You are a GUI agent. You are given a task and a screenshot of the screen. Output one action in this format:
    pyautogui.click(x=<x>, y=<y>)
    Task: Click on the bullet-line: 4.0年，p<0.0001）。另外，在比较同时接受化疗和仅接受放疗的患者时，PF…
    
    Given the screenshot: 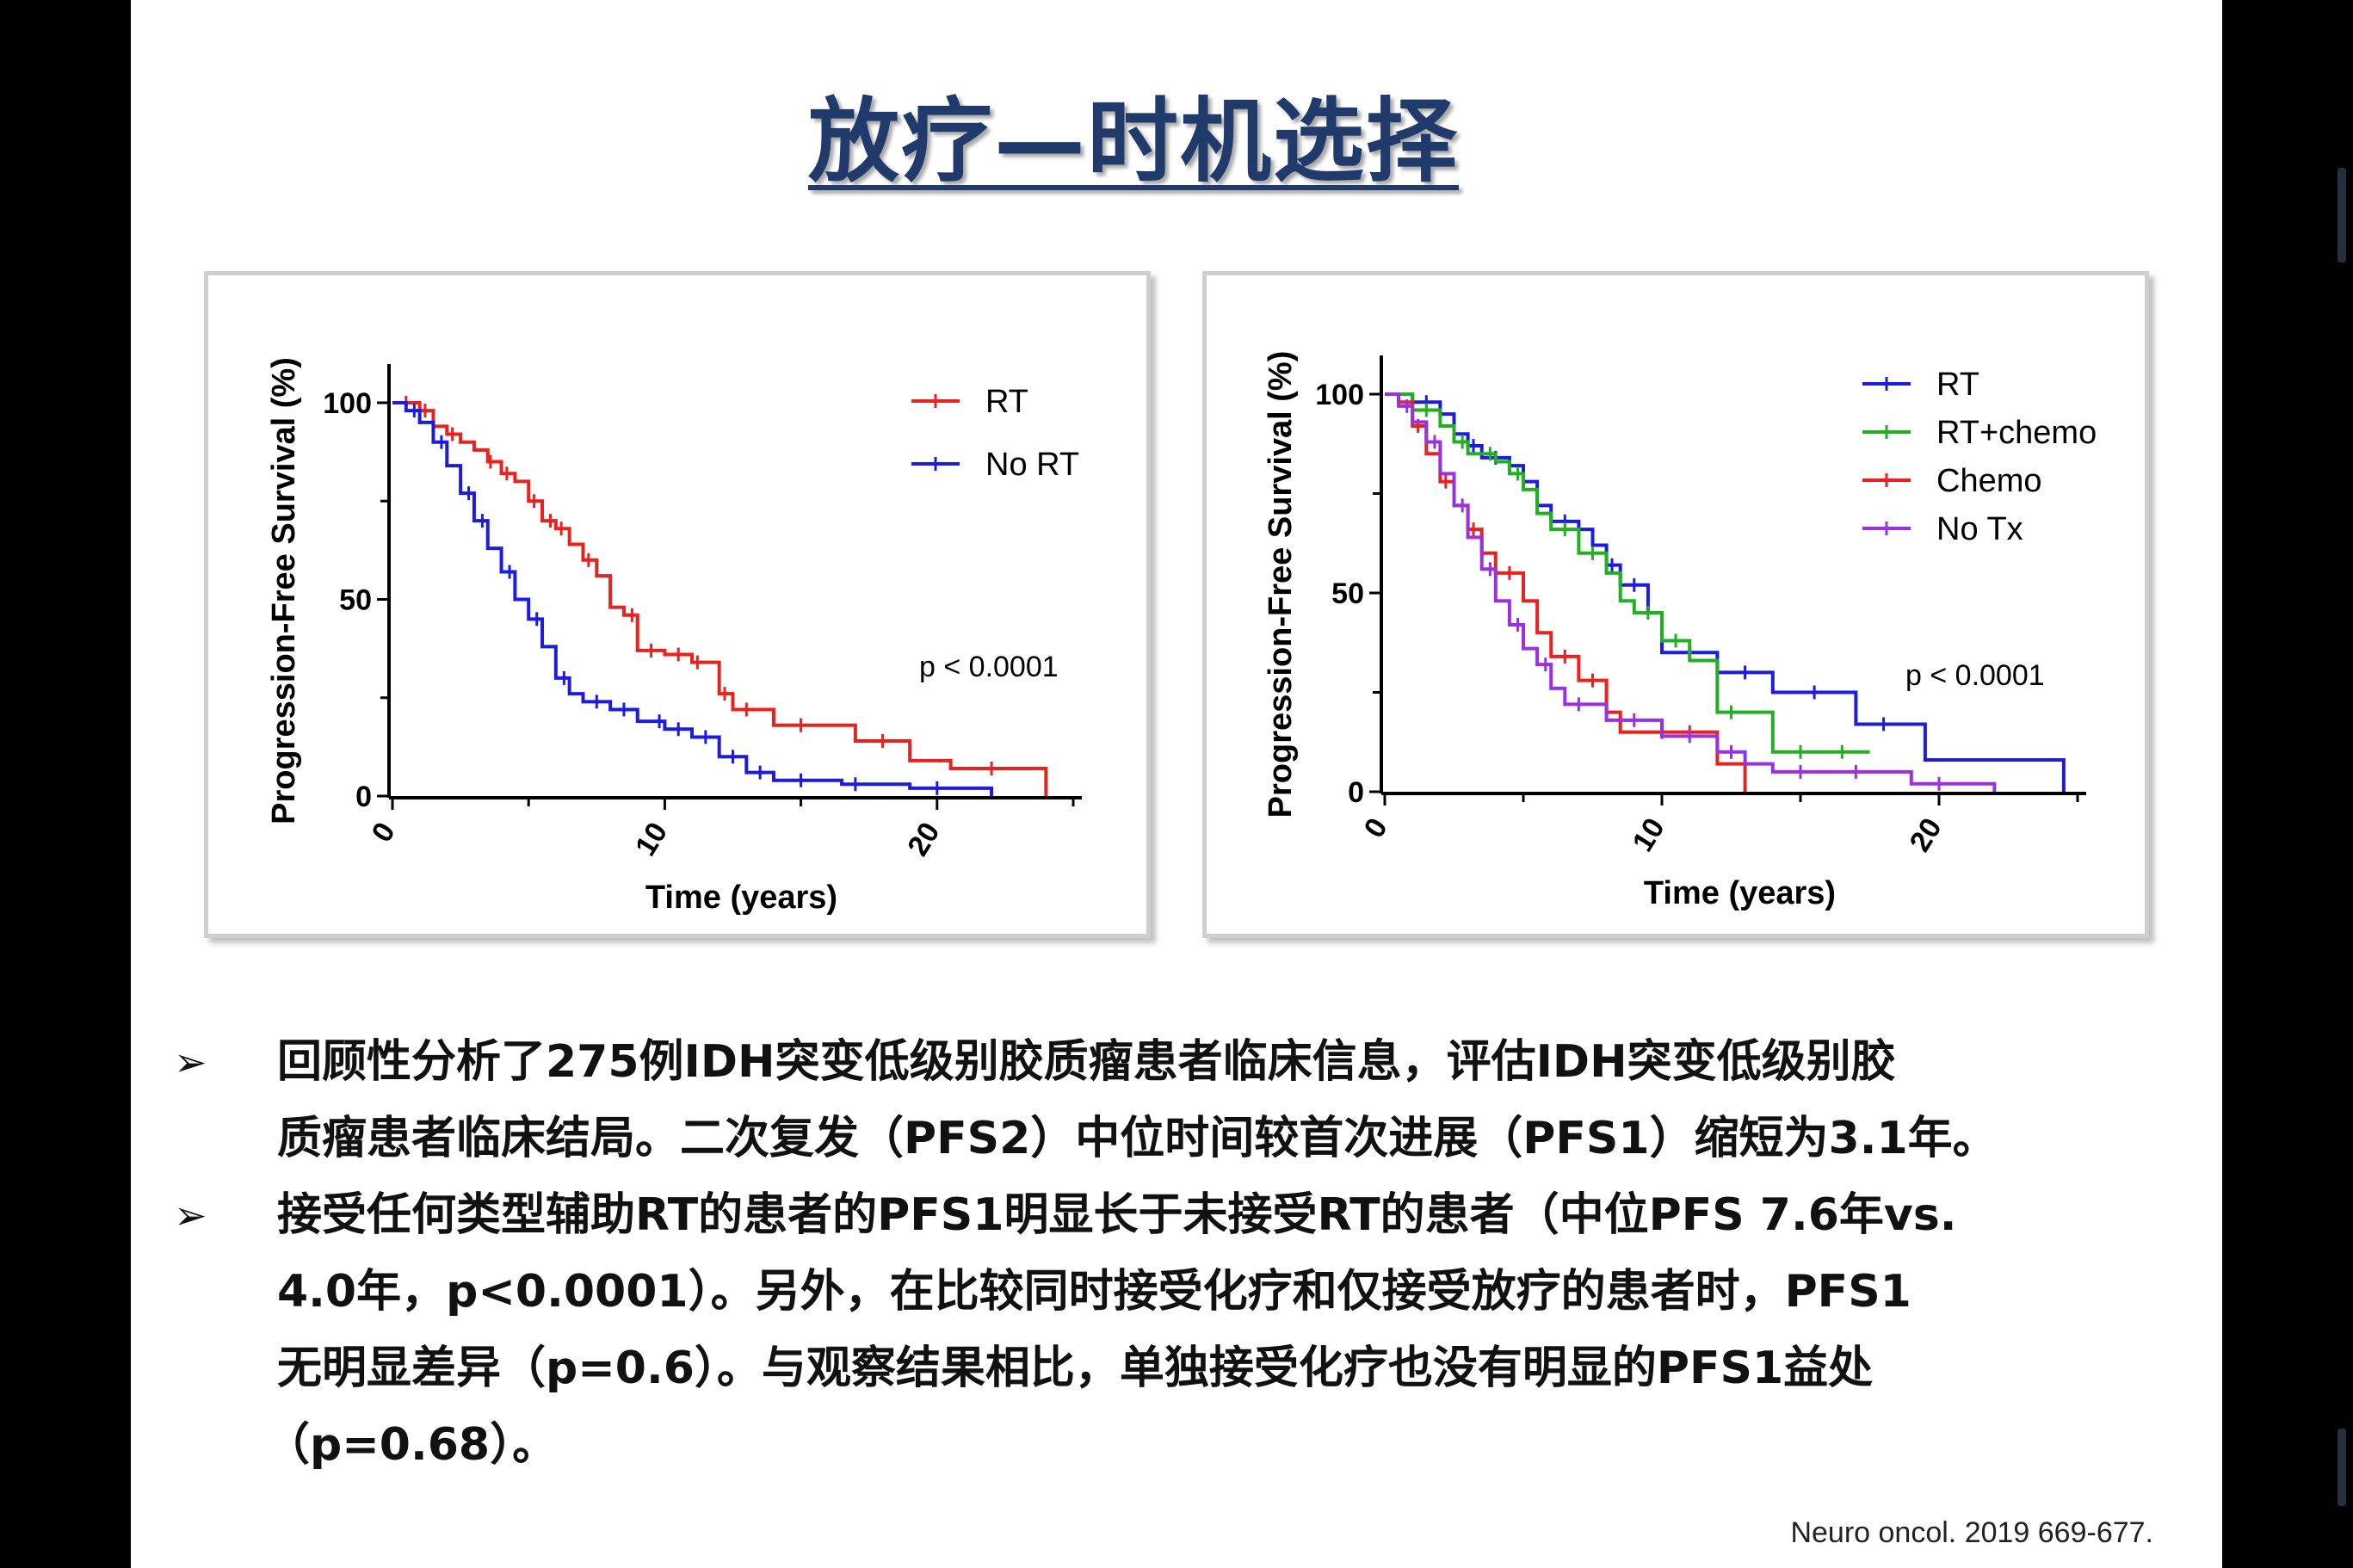 What is the action you would take?
    pyautogui.click(x=1094, y=1292)
    